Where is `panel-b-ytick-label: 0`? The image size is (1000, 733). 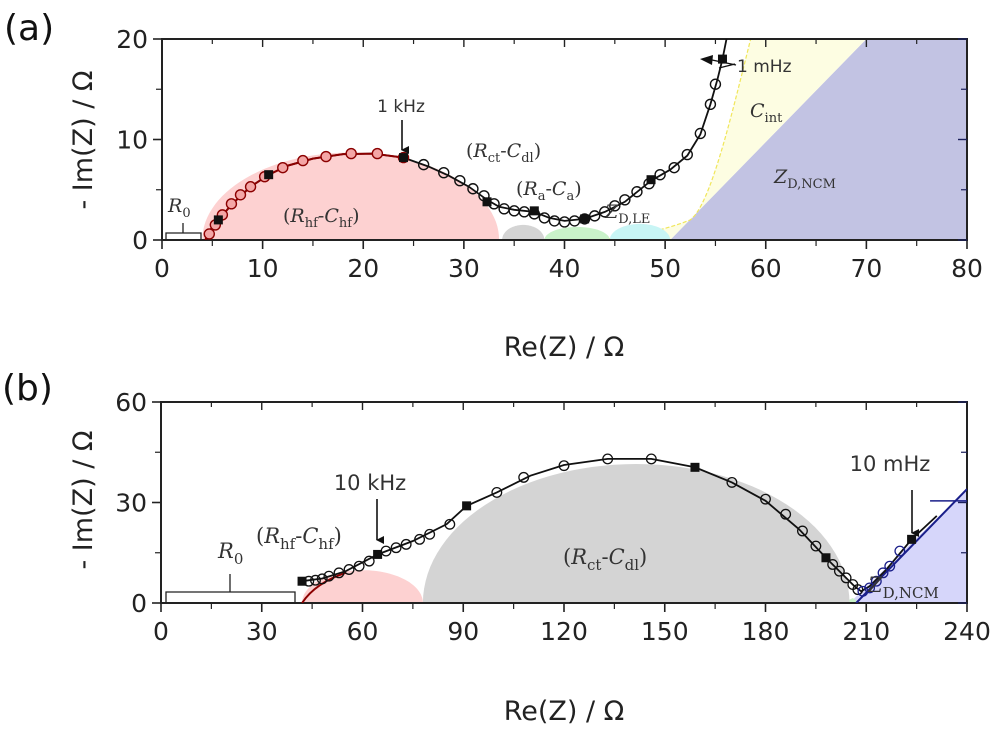
panel-b-ytick-label: 0 is located at coordinates (139, 603).